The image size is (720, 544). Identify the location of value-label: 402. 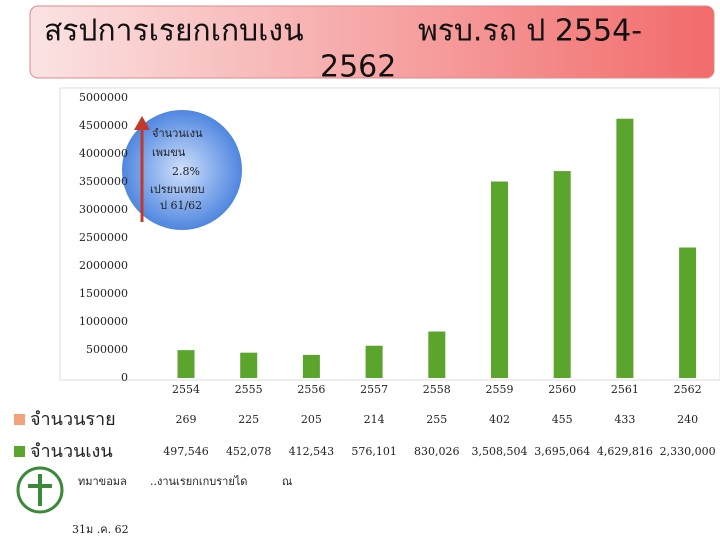
(499, 419).